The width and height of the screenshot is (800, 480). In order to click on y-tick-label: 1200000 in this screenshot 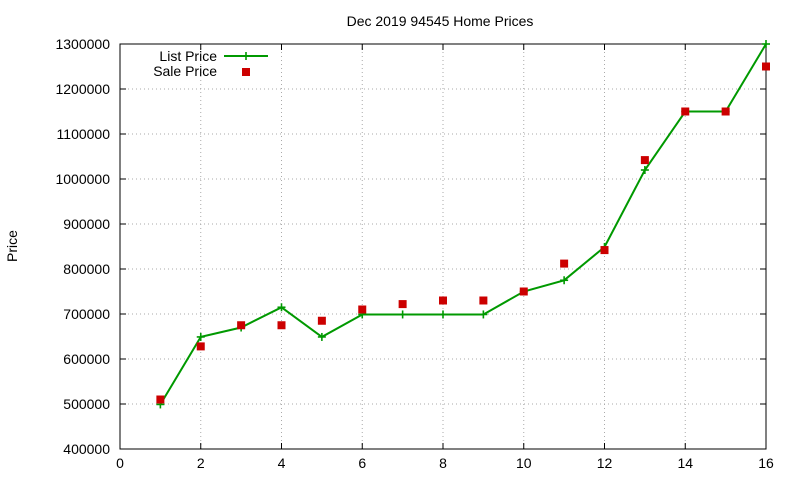, I will do `click(82, 89)`.